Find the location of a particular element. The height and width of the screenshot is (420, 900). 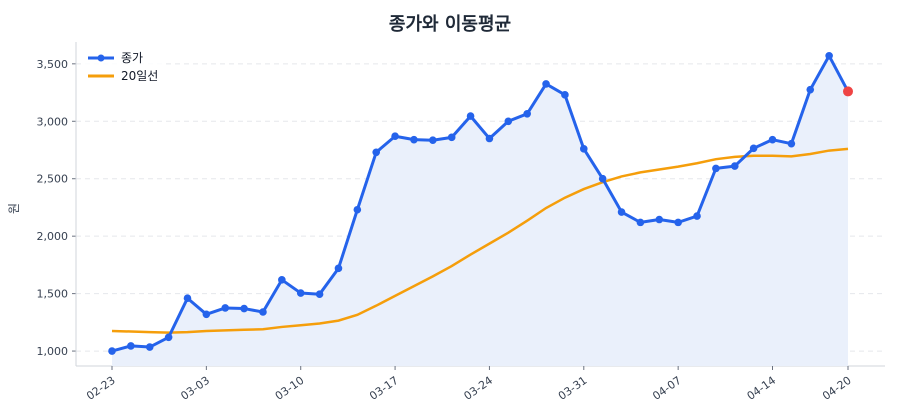

legend-label: 종가 is located at coordinates (132, 58).